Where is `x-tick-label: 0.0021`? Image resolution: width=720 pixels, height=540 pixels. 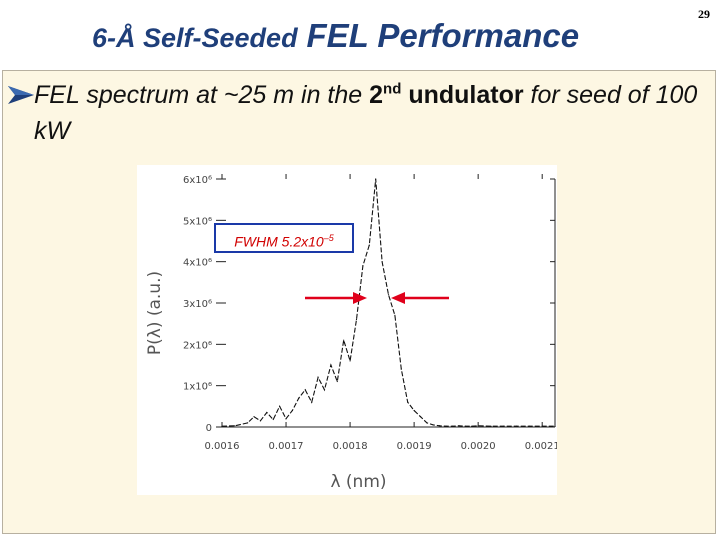
x-tick-label: 0.0021 is located at coordinates (541, 446).